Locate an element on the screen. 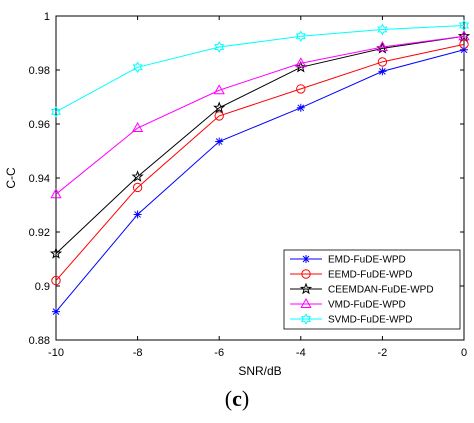 Image resolution: width=474 pixels, height=423 pixels. legend-entry: CEEMDAN-FuDE-WPD is located at coordinates (362, 289).